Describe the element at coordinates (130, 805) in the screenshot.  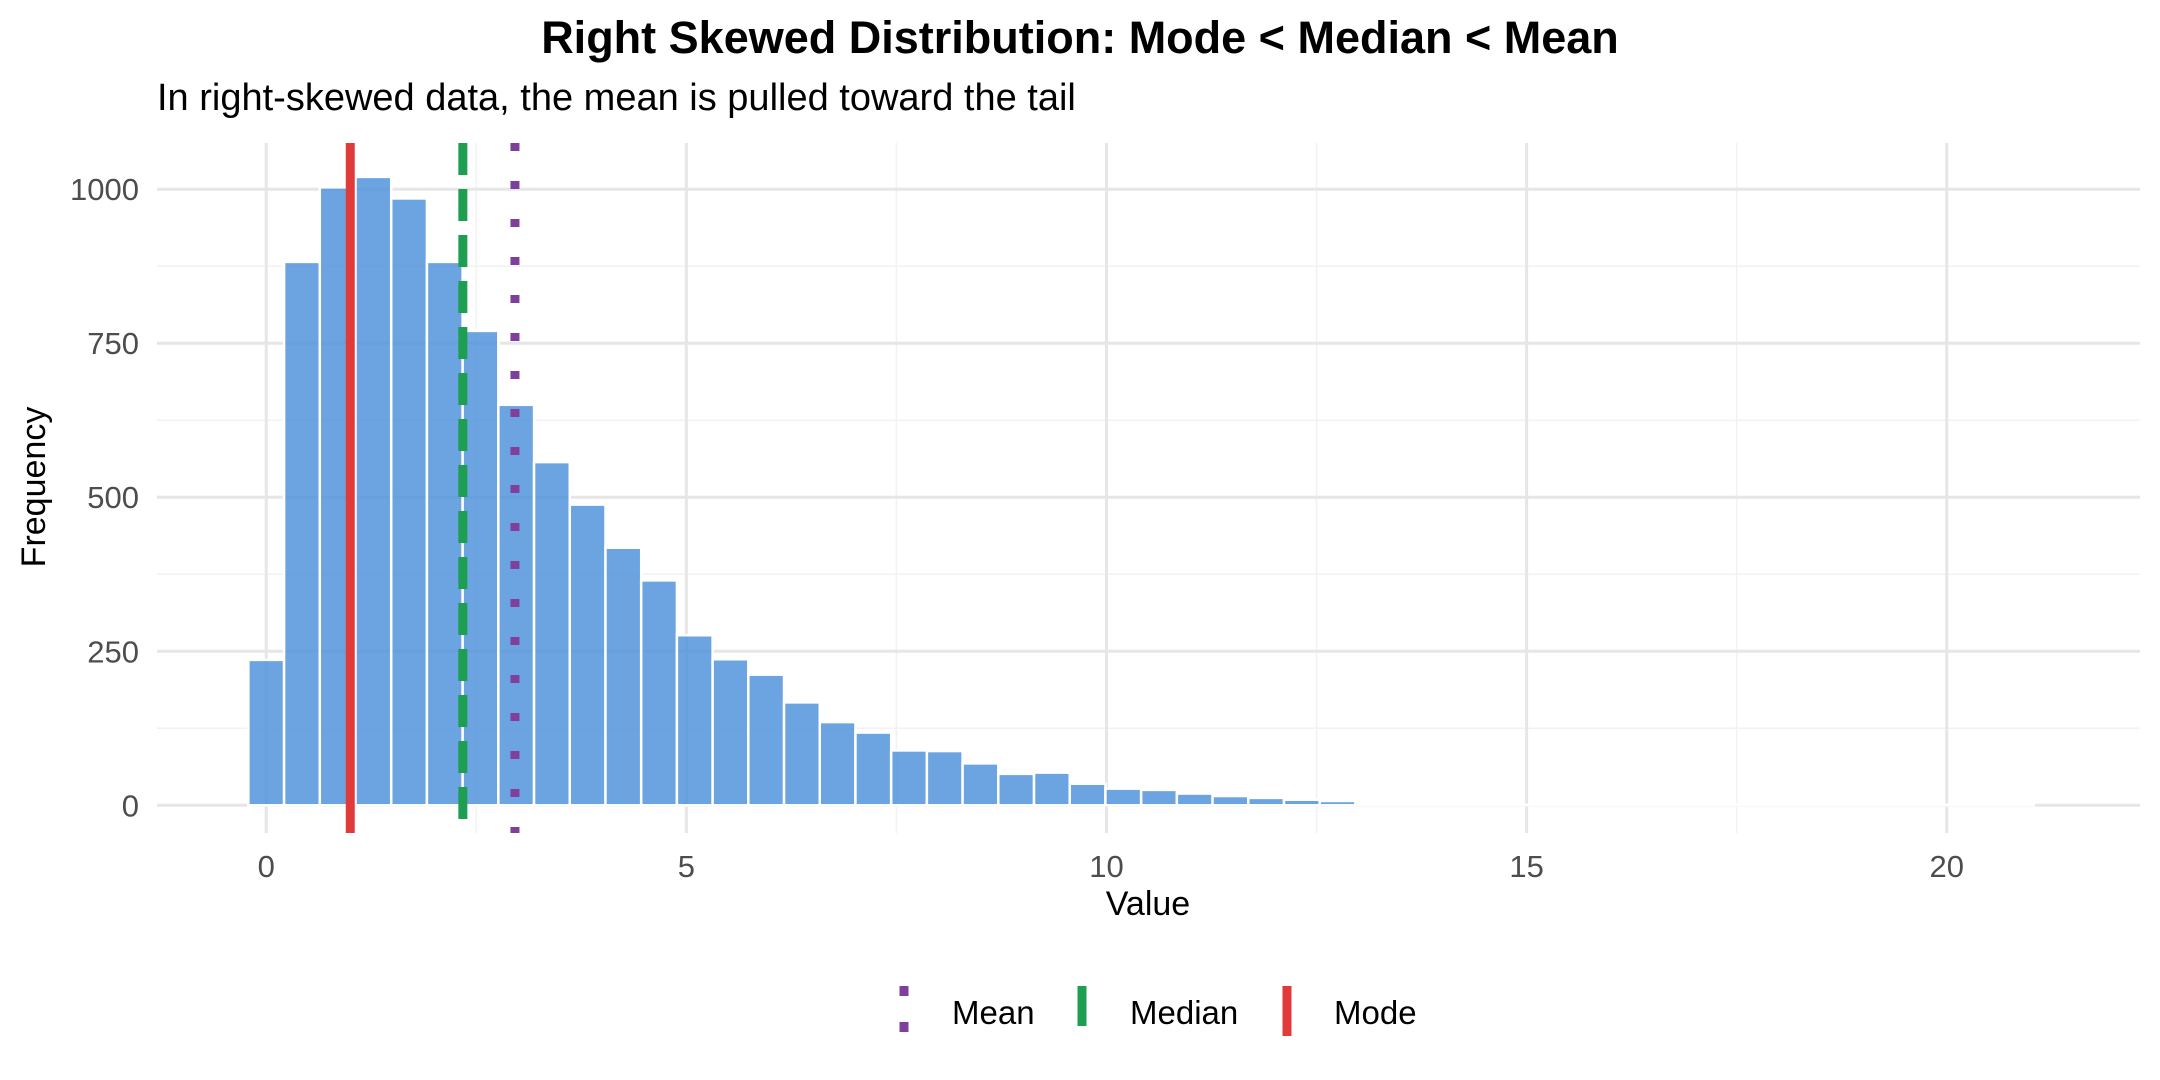
I see `y-tick-label: 0` at that location.